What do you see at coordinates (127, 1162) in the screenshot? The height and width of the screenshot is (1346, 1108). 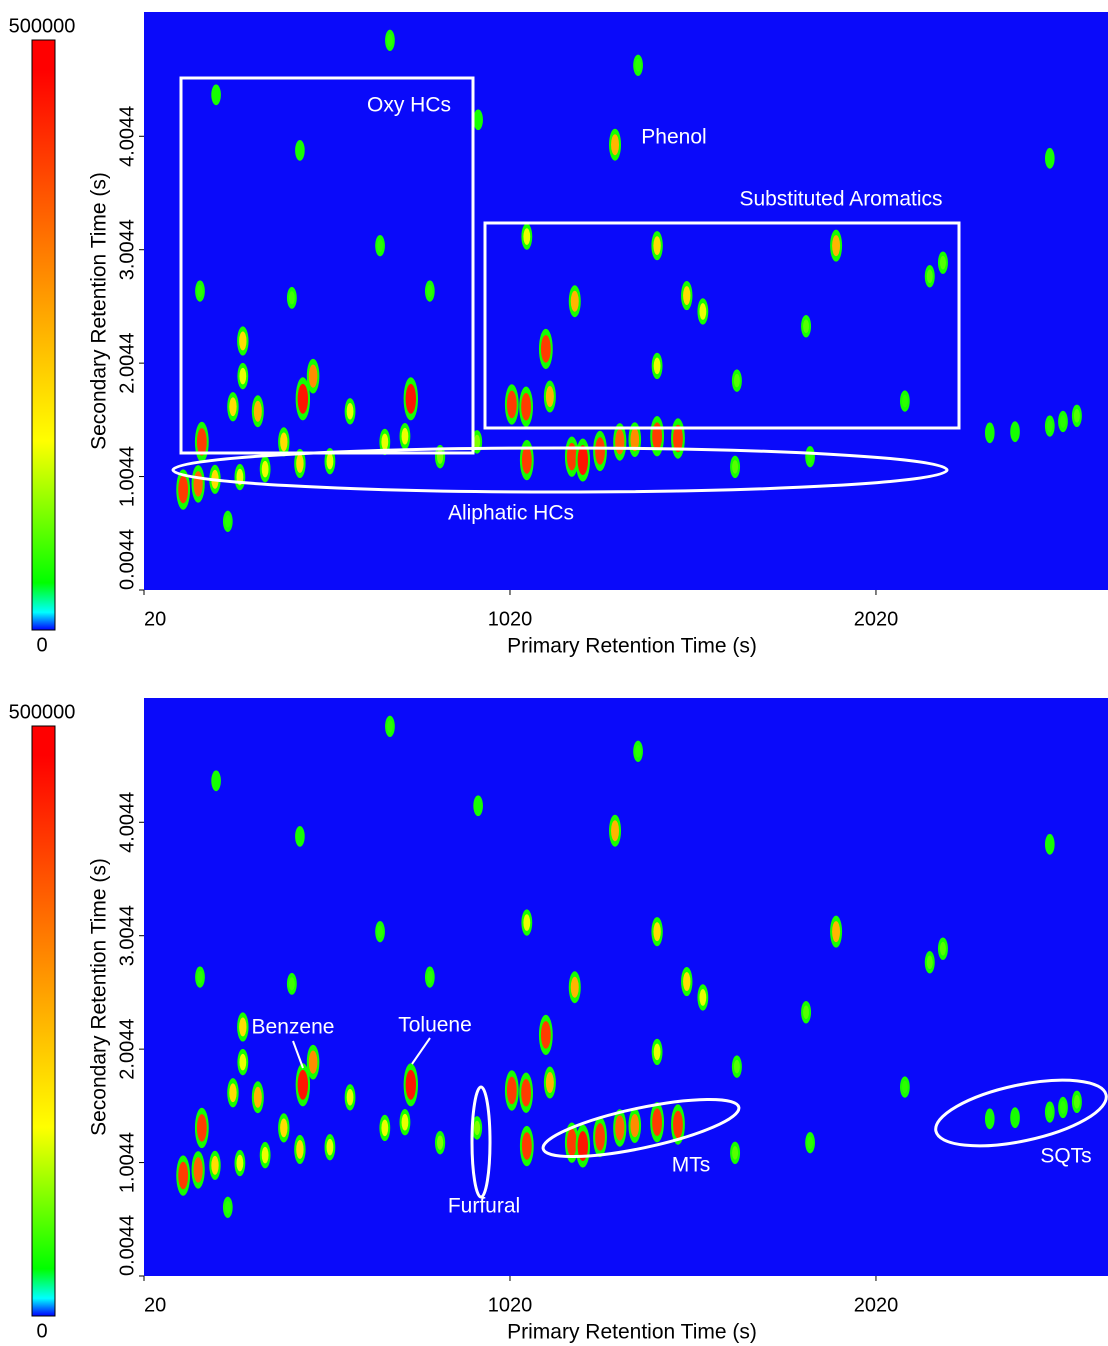 I see `y-tick-label: 1.0044` at bounding box center [127, 1162].